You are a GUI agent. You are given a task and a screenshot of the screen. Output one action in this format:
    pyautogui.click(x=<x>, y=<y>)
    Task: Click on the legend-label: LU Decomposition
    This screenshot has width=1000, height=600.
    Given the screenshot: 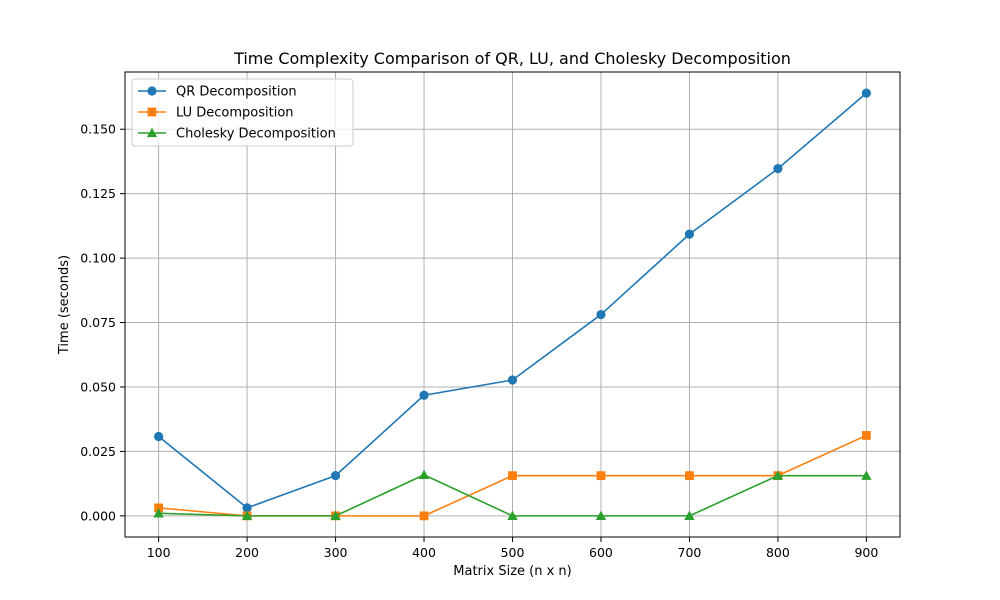 What is the action you would take?
    pyautogui.click(x=235, y=113)
    